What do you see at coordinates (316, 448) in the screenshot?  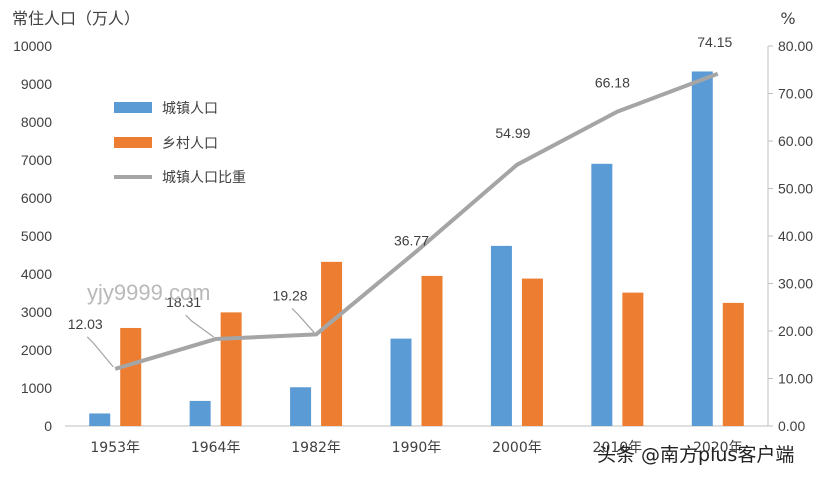 I see `x-tick-label: 1982年` at bounding box center [316, 448].